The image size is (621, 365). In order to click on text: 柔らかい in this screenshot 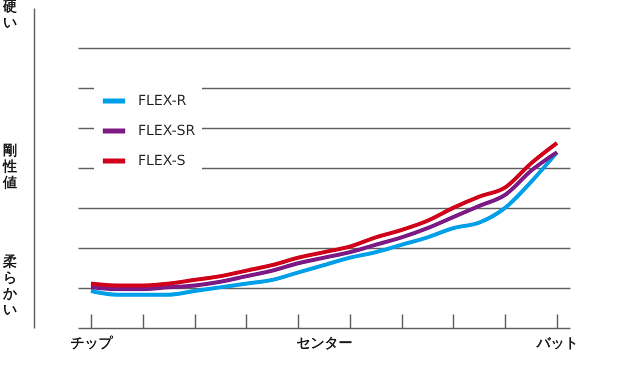, I will do `click(10, 286)`.